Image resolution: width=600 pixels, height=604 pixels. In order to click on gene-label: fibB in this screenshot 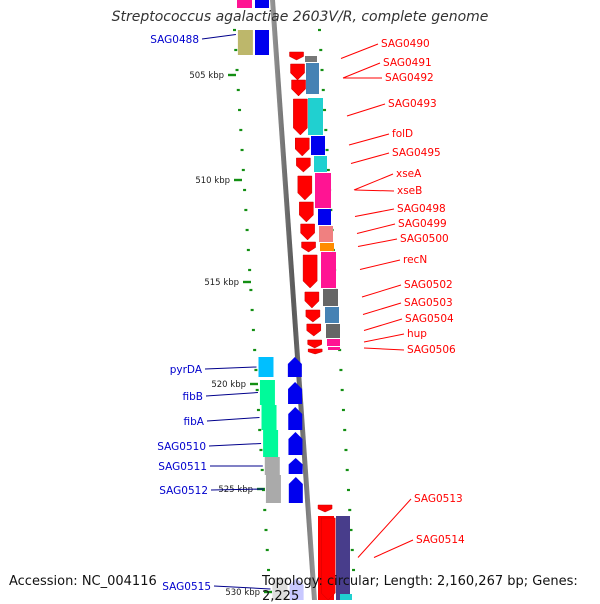, I will do `click(193, 397)`.